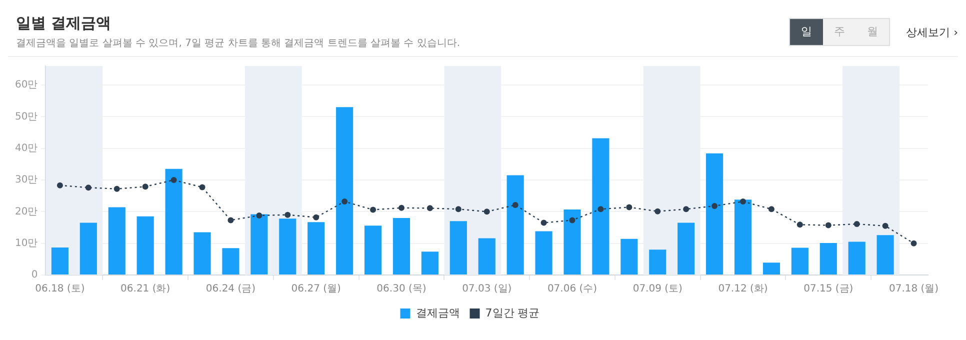 The width and height of the screenshot is (966, 340). Describe the element at coordinates (60, 289) in the screenshot. I see `x-tick-label: 06.18 (토)` at that location.